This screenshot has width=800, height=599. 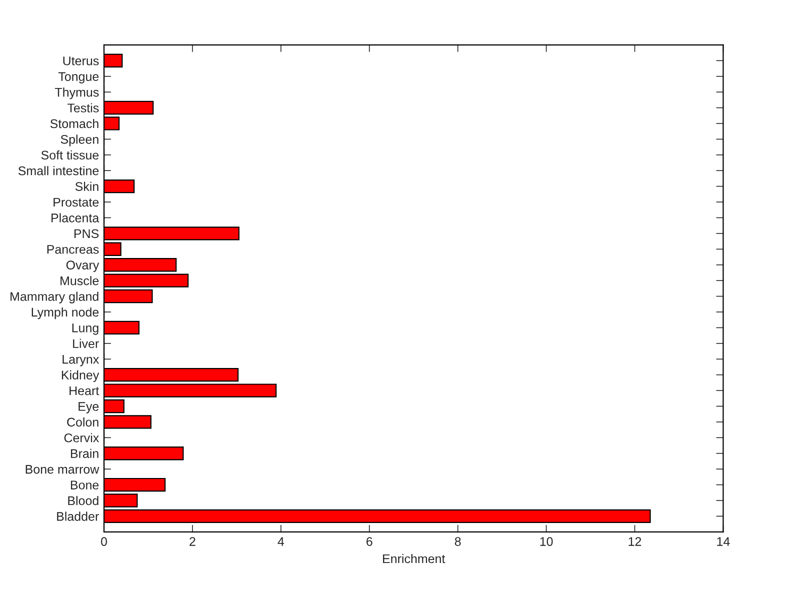 I want to click on y-tick-label: Pancreas, so click(x=73, y=249).